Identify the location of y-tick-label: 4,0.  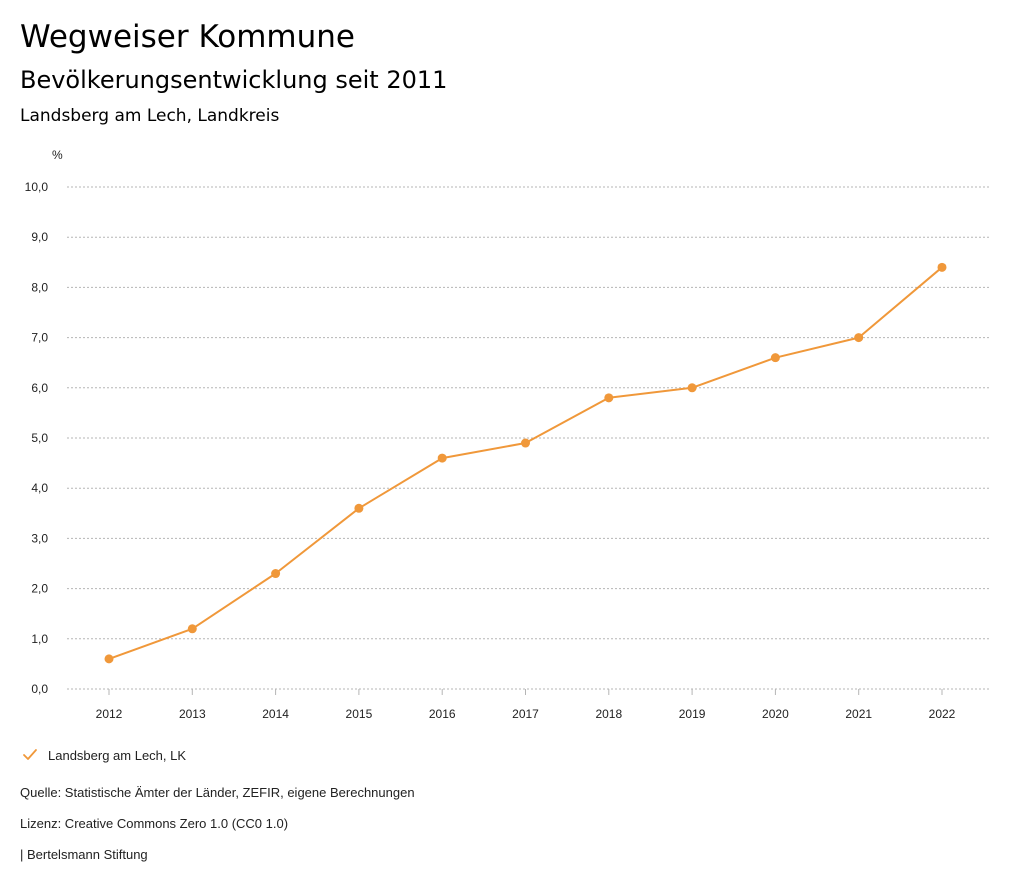
(39, 488).